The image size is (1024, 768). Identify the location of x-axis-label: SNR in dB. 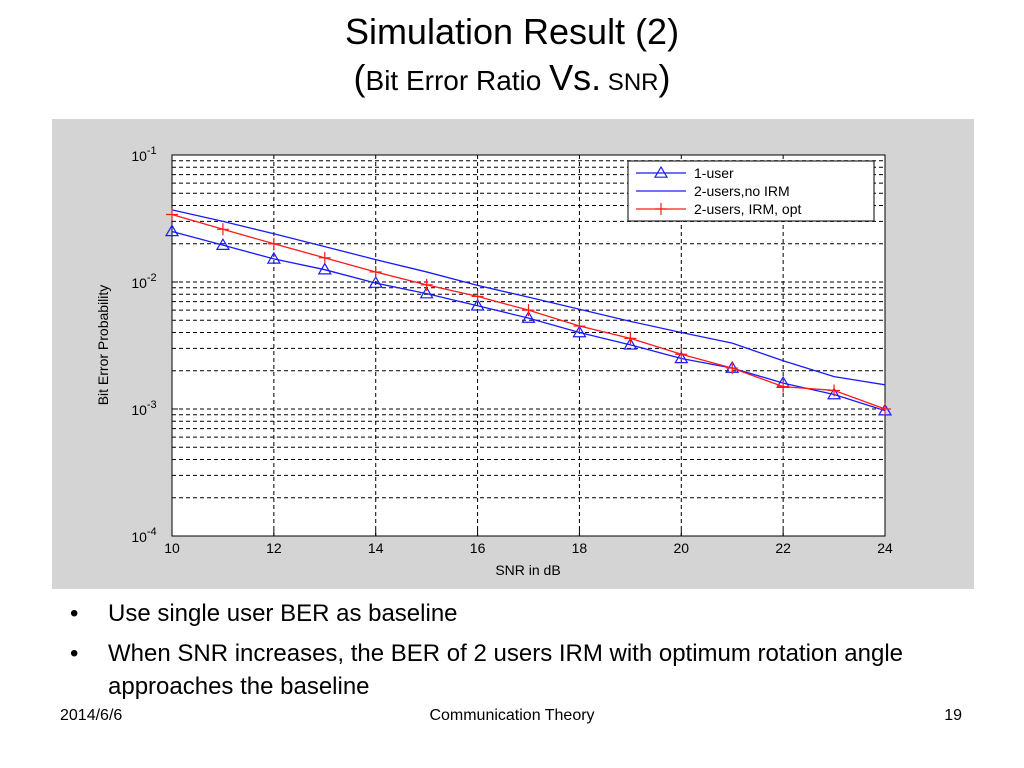
(527, 570).